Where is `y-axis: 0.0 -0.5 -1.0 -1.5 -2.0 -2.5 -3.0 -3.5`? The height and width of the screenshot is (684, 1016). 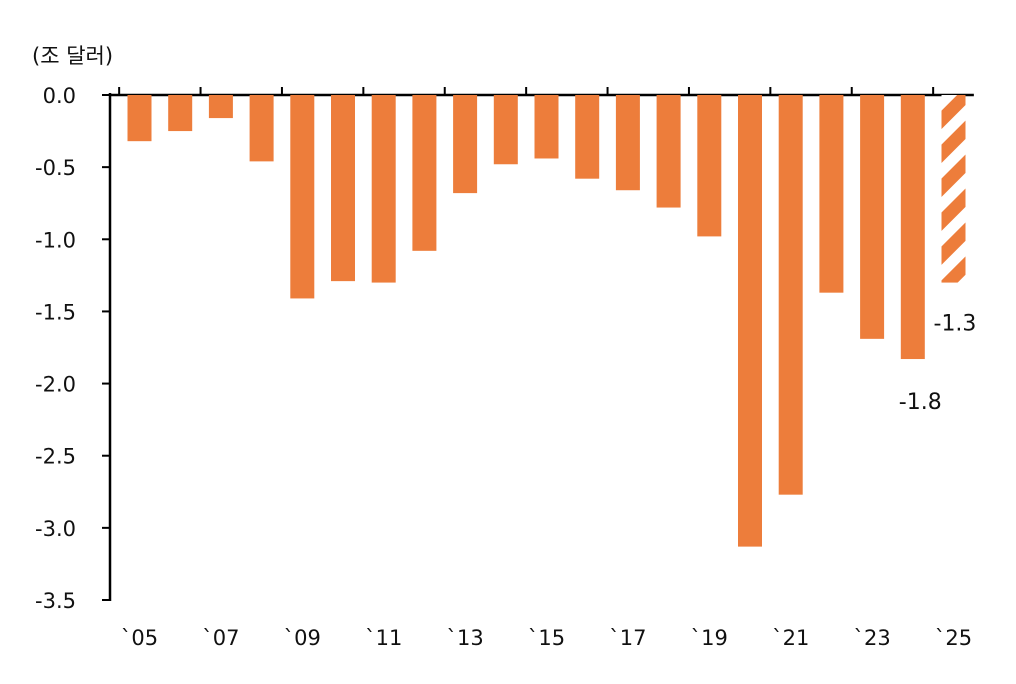 y-axis: 0.0 -0.5 -1.0 -1.5 -2.0 -2.5 -3.0 -3.5 is located at coordinates (73, 348).